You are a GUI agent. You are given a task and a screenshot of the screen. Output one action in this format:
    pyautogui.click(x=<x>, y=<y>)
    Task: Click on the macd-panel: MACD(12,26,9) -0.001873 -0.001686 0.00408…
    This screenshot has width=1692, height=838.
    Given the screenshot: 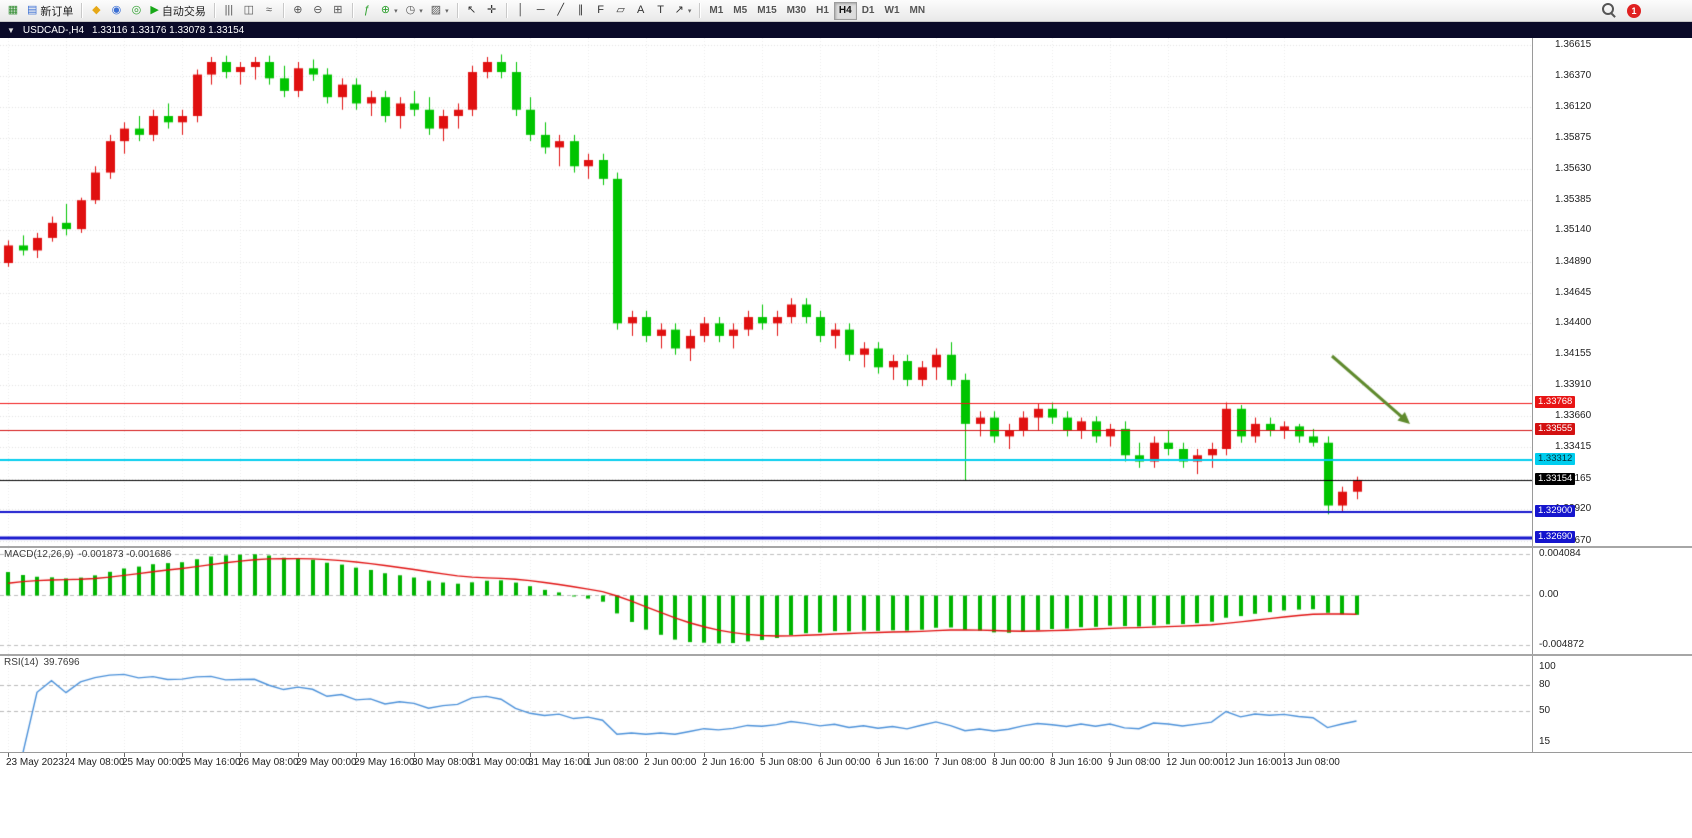 What is the action you would take?
    pyautogui.click(x=846, y=601)
    